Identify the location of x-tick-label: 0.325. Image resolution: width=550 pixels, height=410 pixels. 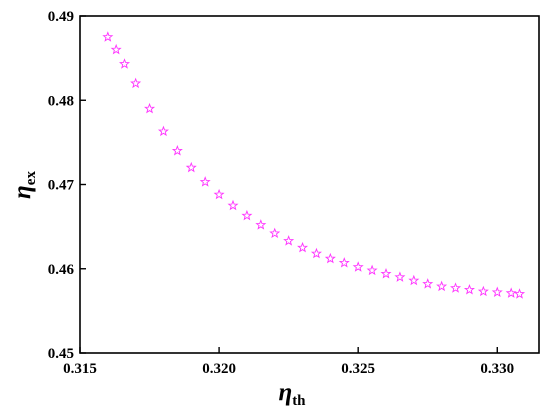
(358, 369).